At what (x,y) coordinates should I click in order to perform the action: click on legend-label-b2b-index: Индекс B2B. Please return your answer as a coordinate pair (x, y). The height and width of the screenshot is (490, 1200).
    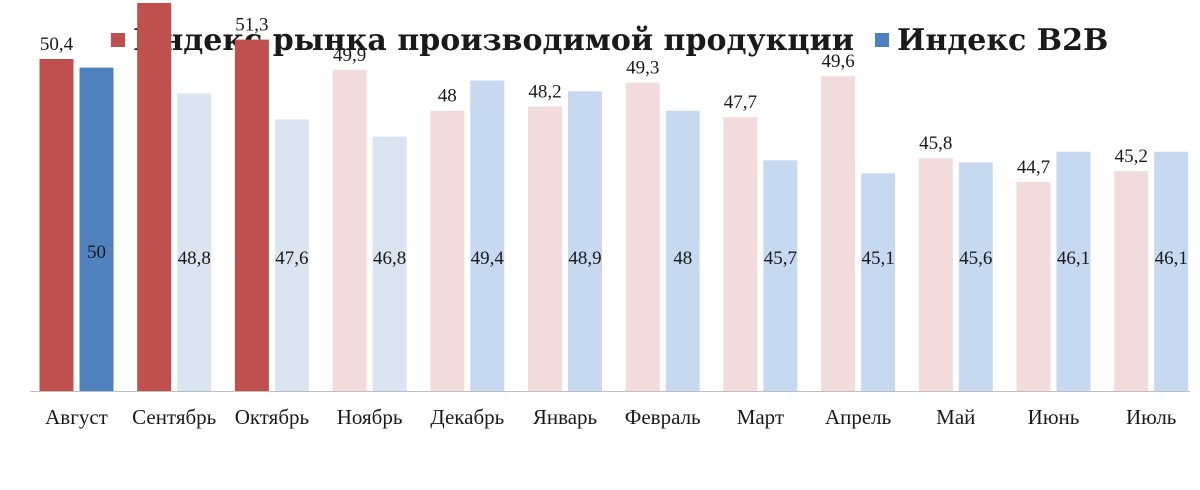
    Looking at the image, I should click on (1002, 40).